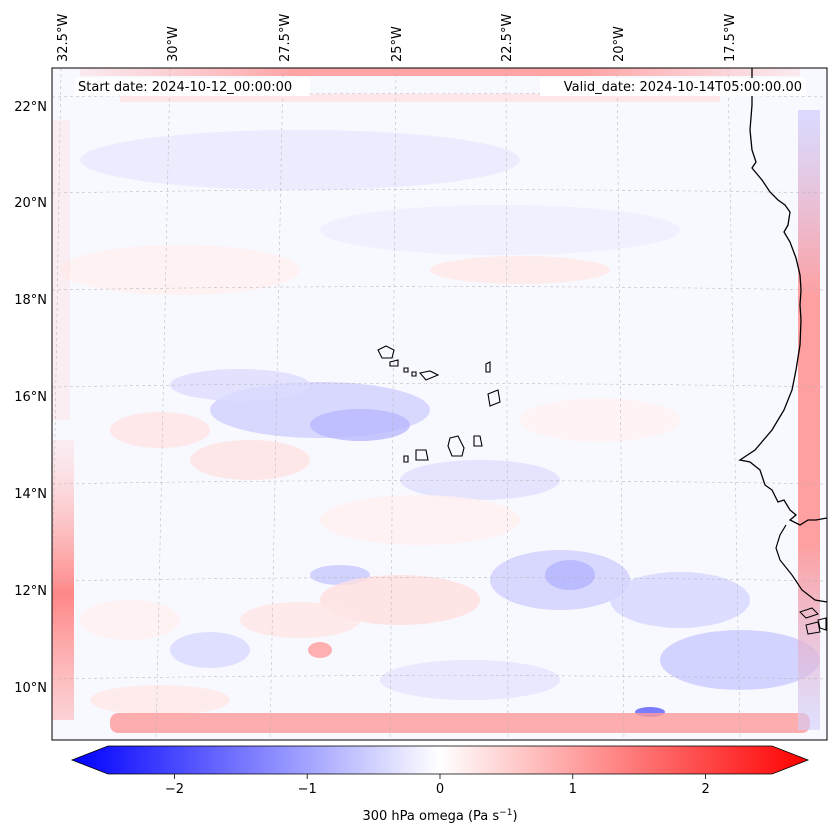 Image resolution: width=837 pixels, height=839 pixels. I want to click on valid-date-box, so click(673, 87).